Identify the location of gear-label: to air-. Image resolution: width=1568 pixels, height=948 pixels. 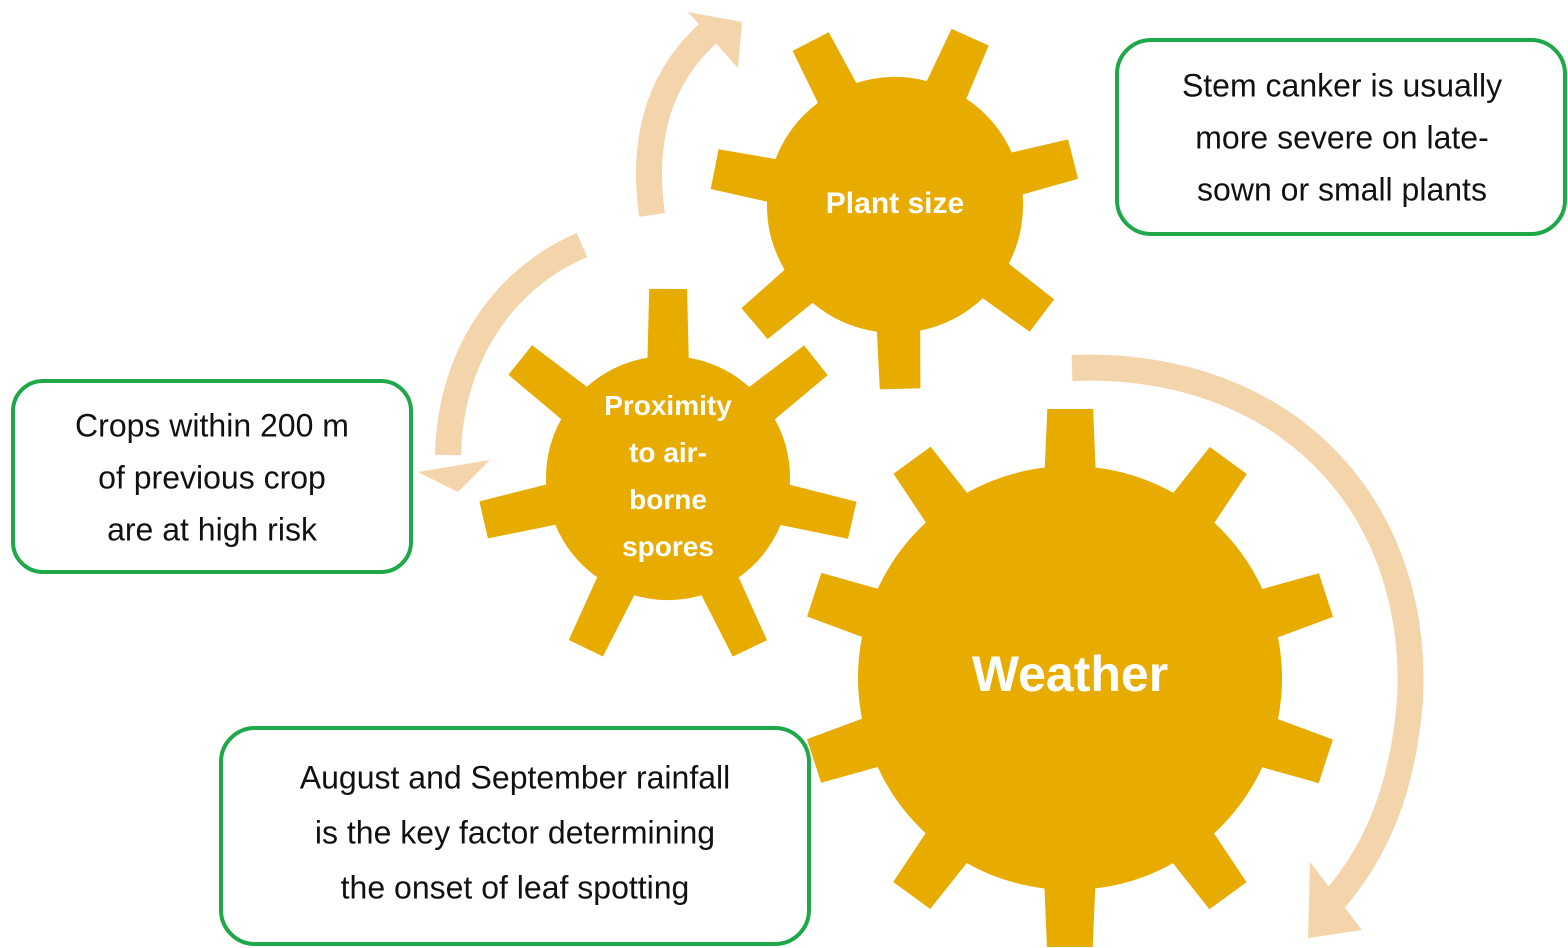
(668, 452).